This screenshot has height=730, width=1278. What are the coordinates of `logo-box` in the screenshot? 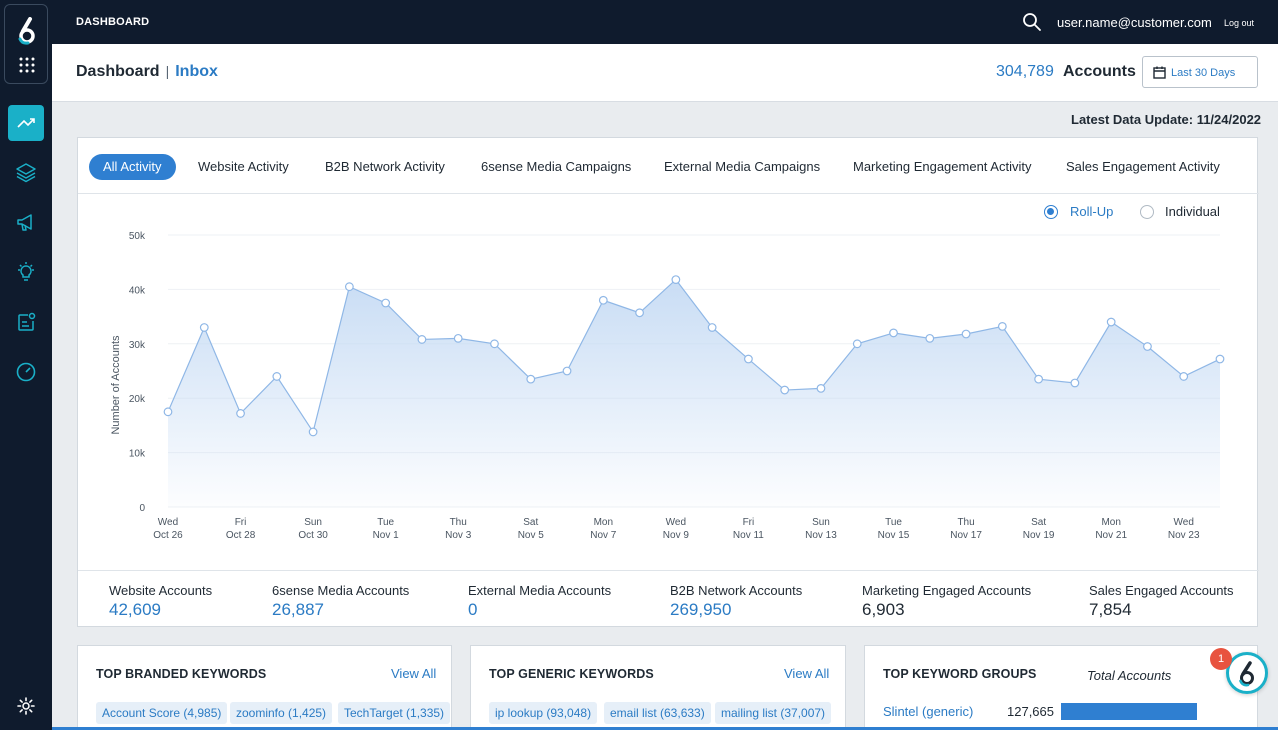 It's located at (26, 44).